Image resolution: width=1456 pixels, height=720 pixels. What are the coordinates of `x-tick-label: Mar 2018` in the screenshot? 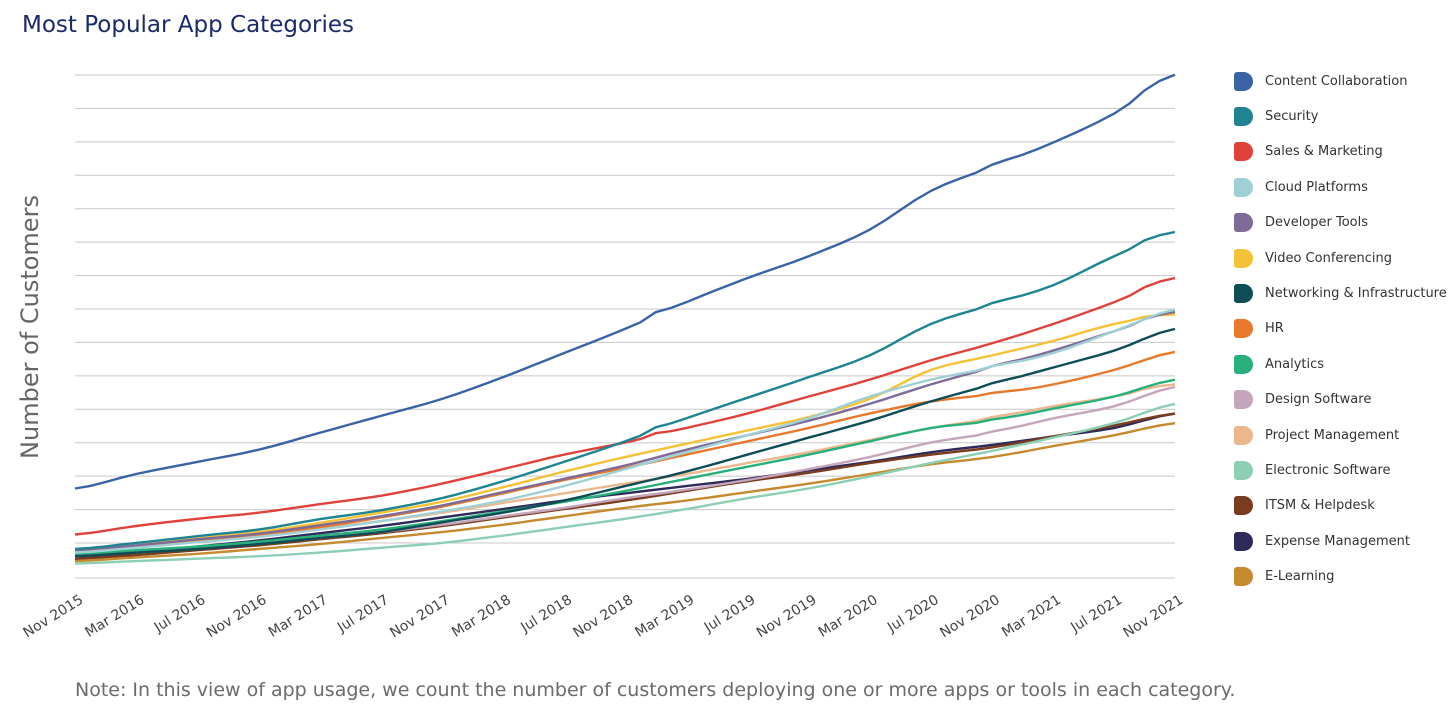 It's located at (481, 616).